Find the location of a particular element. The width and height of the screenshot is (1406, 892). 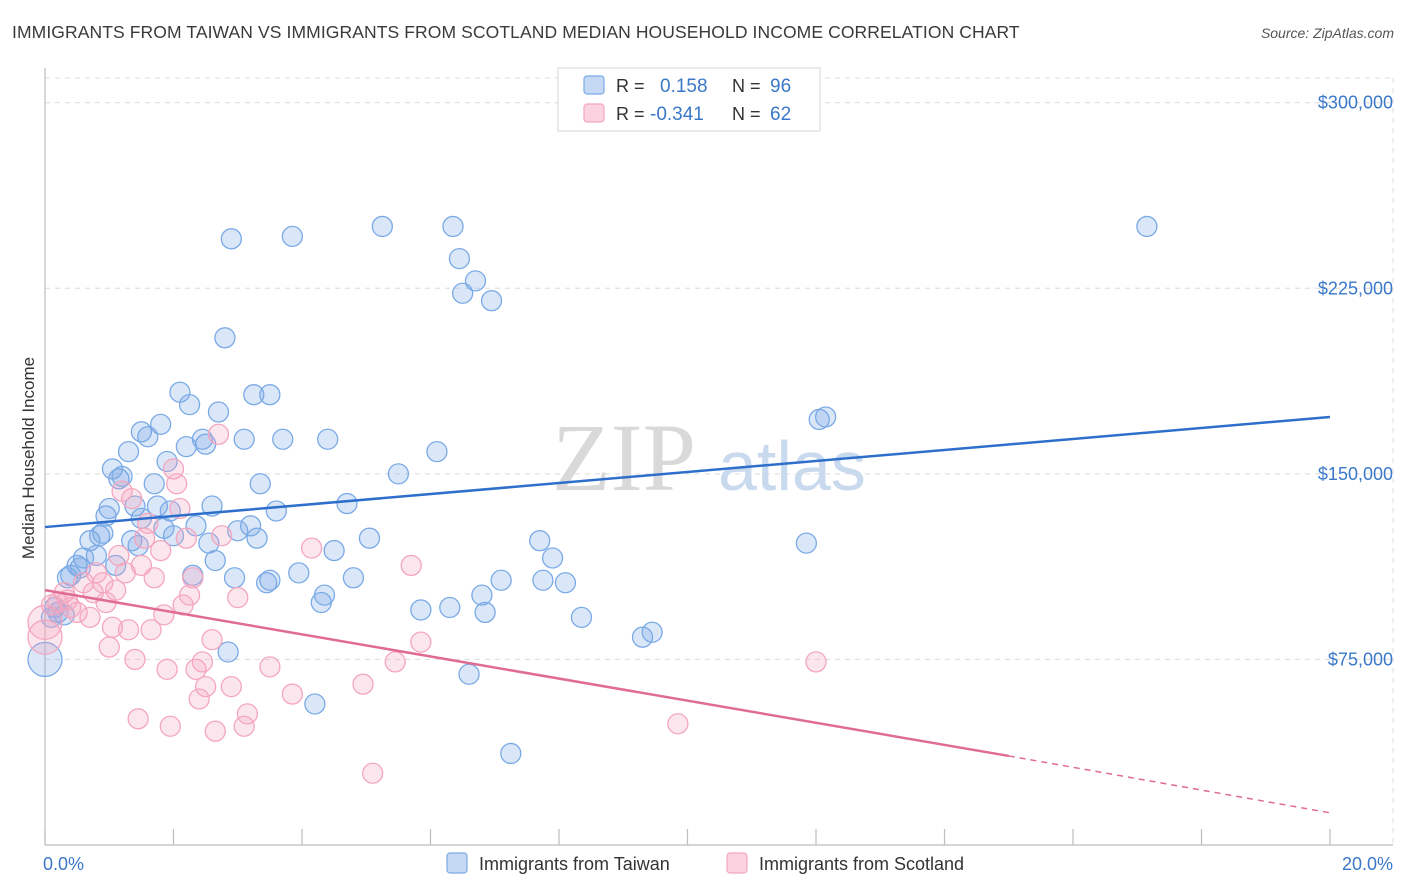

legend-series-scotland-swatch is located at coordinates (737, 863).